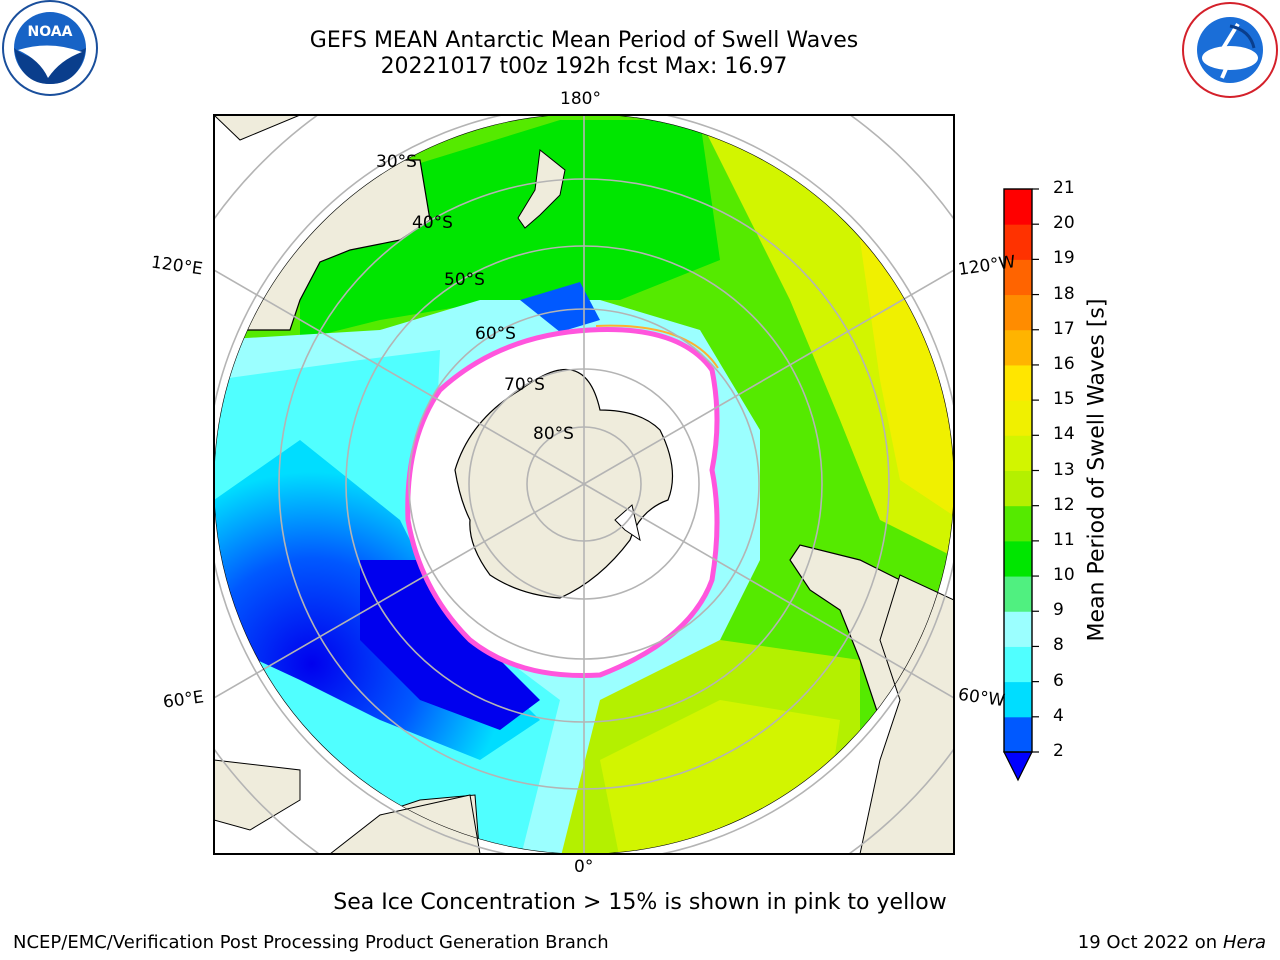  Describe the element at coordinates (1064, 188) in the screenshot. I see `colorbar-tick-label: 21` at that location.